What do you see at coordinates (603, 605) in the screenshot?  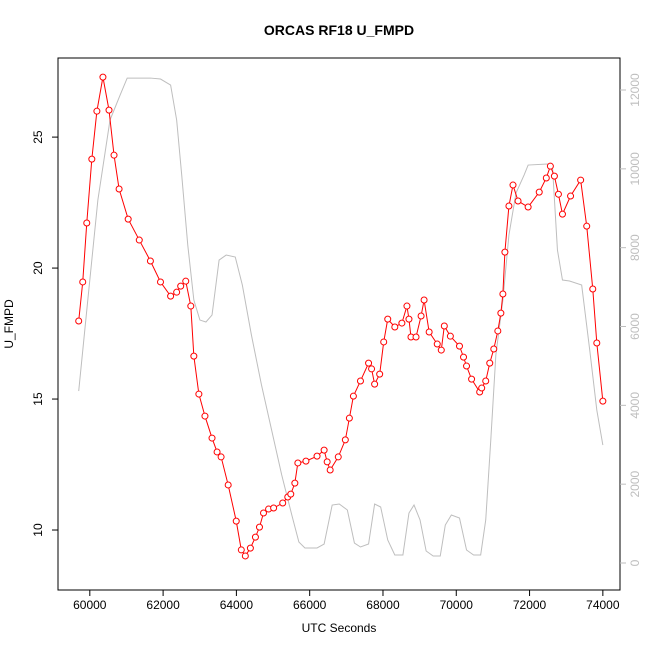 I see `x-tick-label: 74000` at bounding box center [603, 605].